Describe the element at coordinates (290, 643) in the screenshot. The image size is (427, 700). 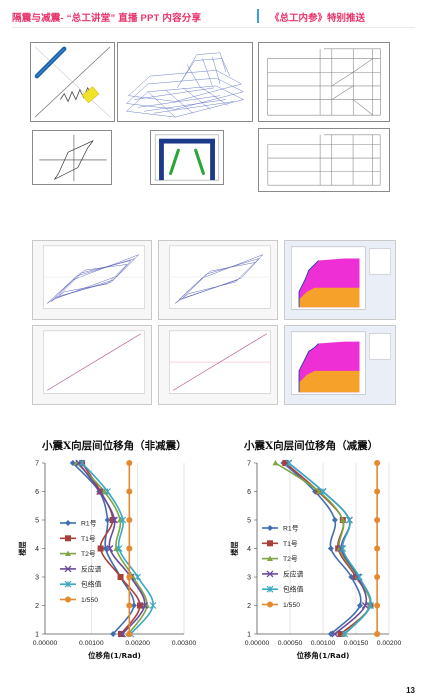
I see `x-tick-label: 0.00050` at that location.